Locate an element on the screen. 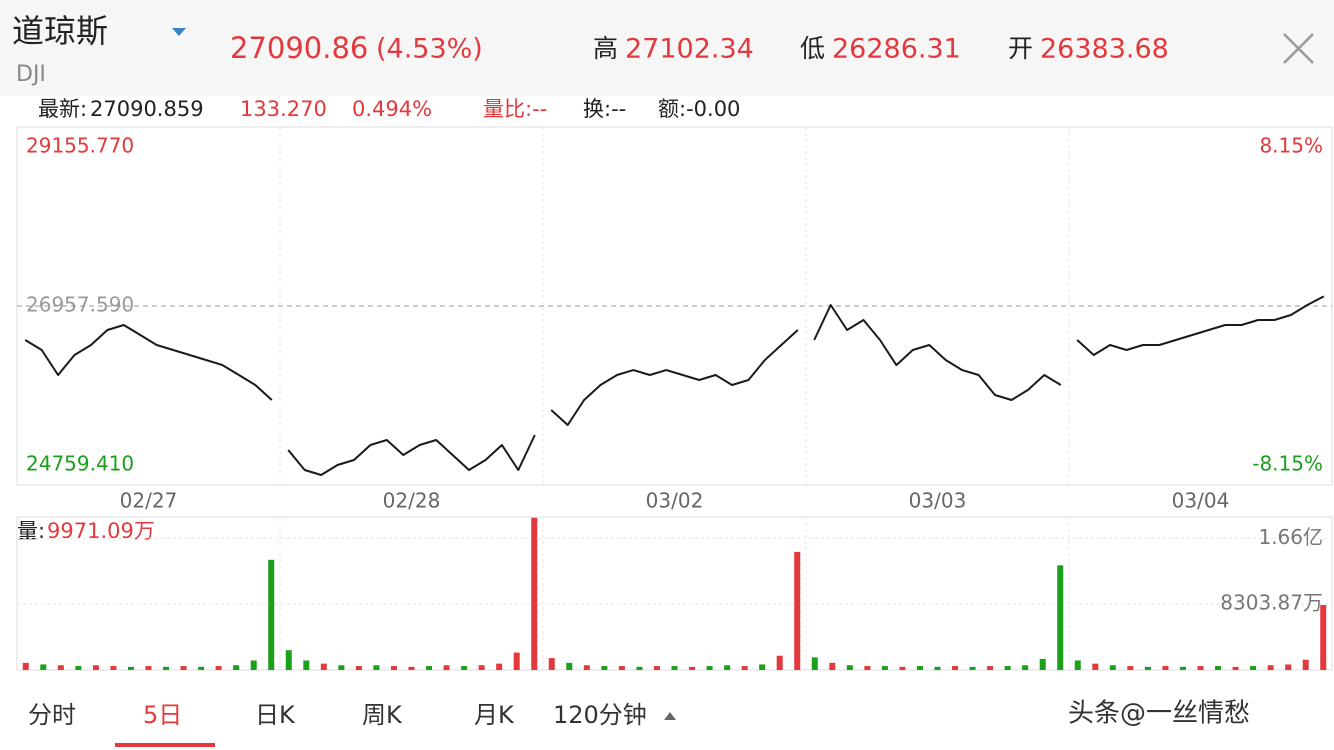  tab-underline is located at coordinates (165, 745).